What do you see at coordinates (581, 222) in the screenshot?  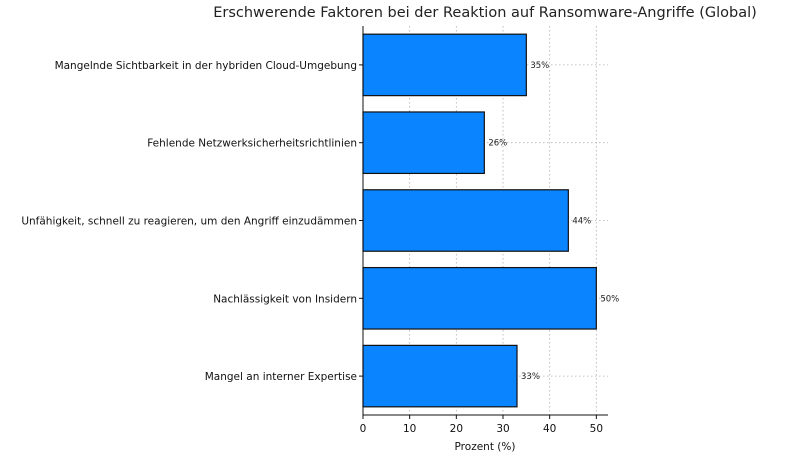 I see `value-label: 44%` at bounding box center [581, 222].